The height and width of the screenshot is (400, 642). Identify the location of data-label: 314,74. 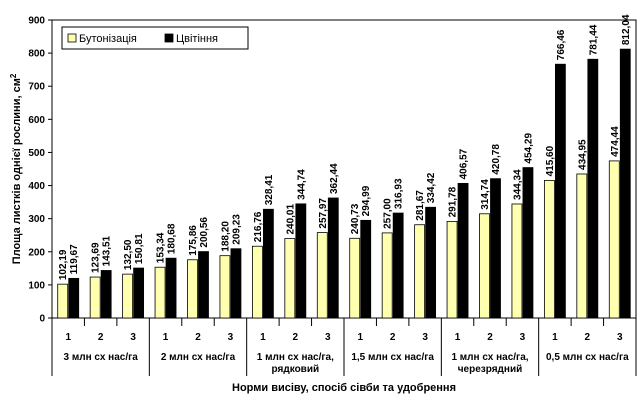
(485, 194).